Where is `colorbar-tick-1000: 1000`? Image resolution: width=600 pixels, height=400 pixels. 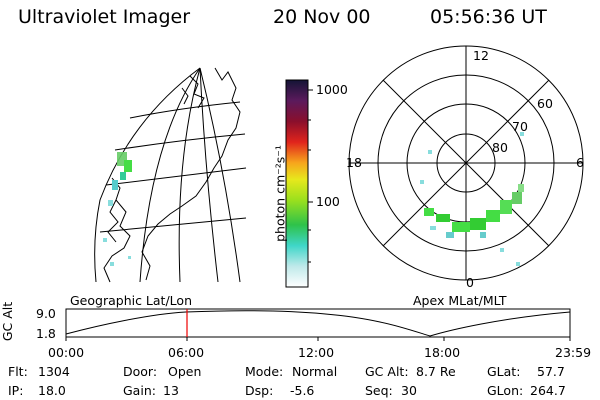
colorbar-tick-1000: 1000 is located at coordinates (332, 89).